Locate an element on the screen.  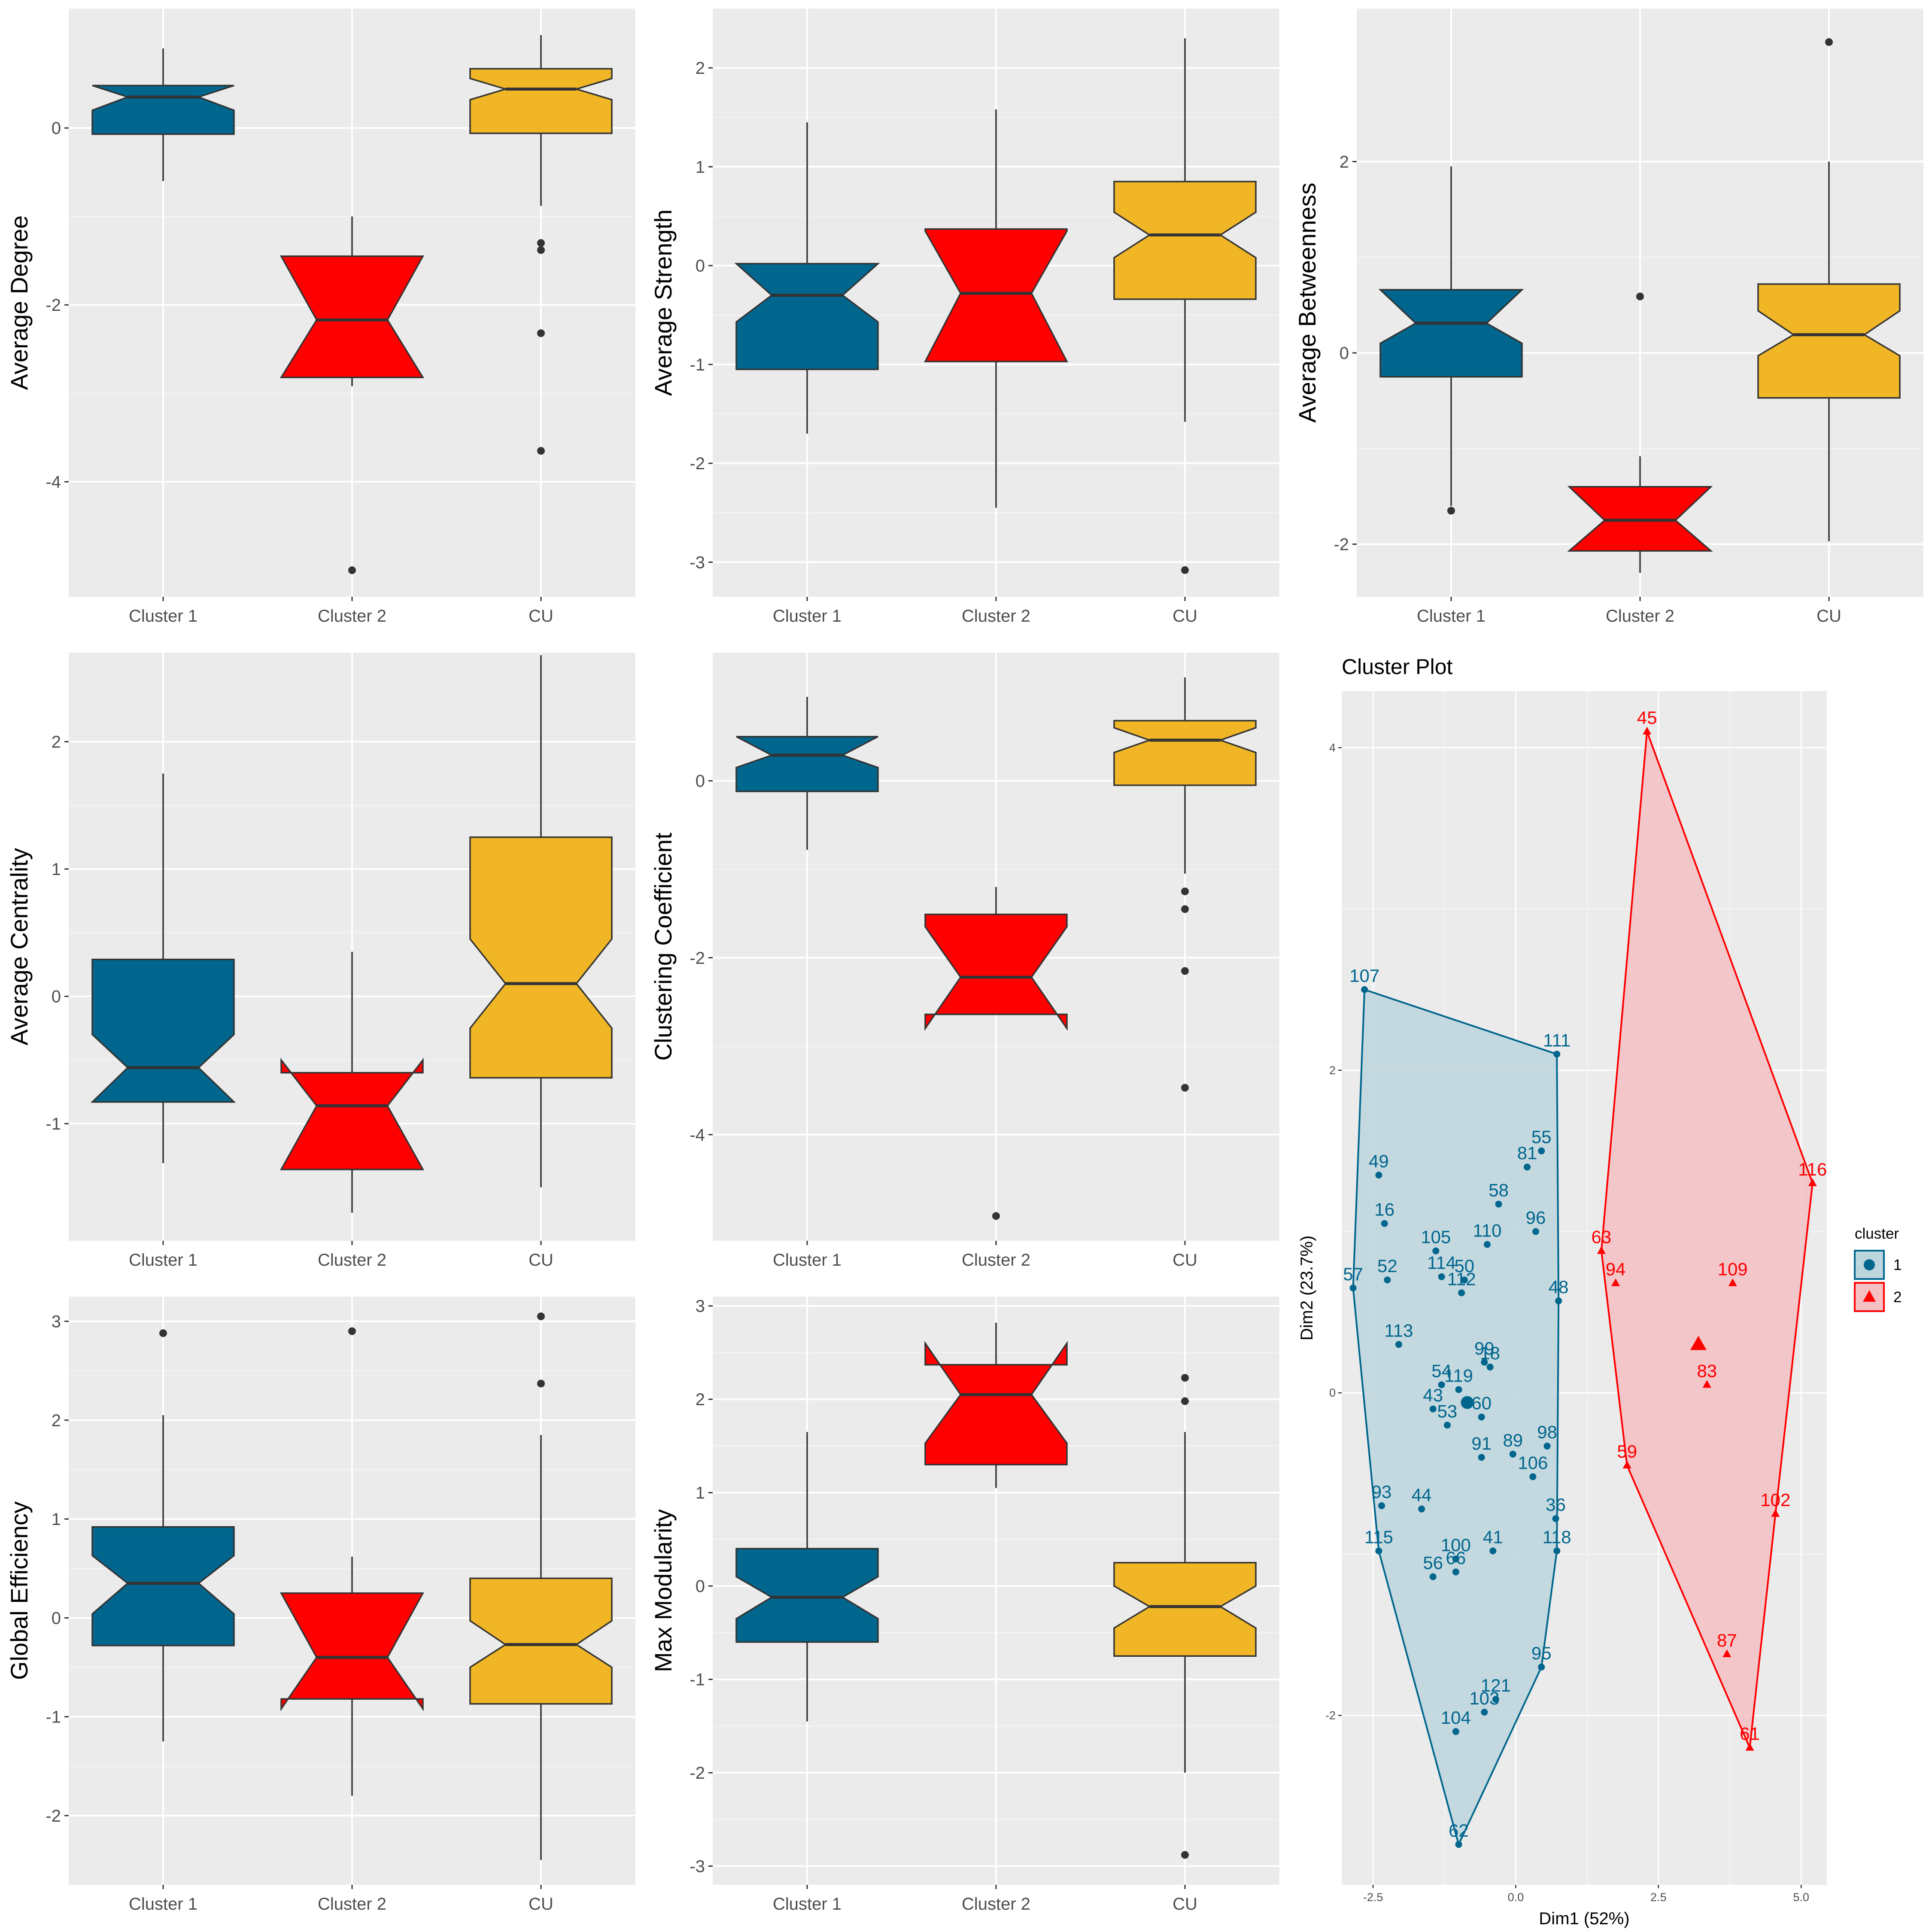
point-label: 66 is located at coordinates (1456, 1558).